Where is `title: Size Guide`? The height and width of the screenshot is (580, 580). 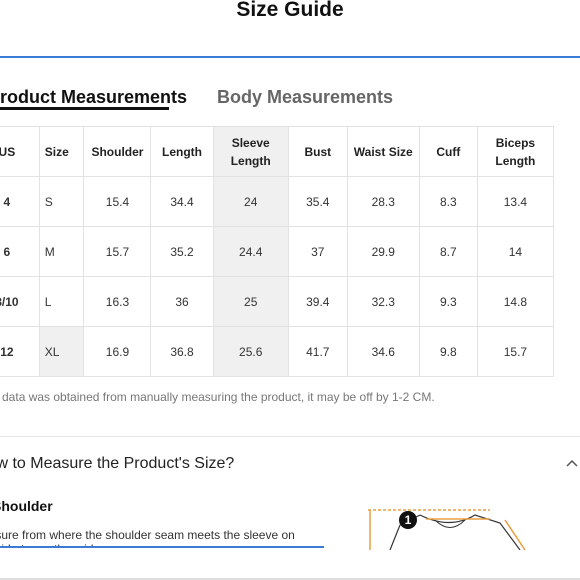 title: Size Guide is located at coordinates (290, 10).